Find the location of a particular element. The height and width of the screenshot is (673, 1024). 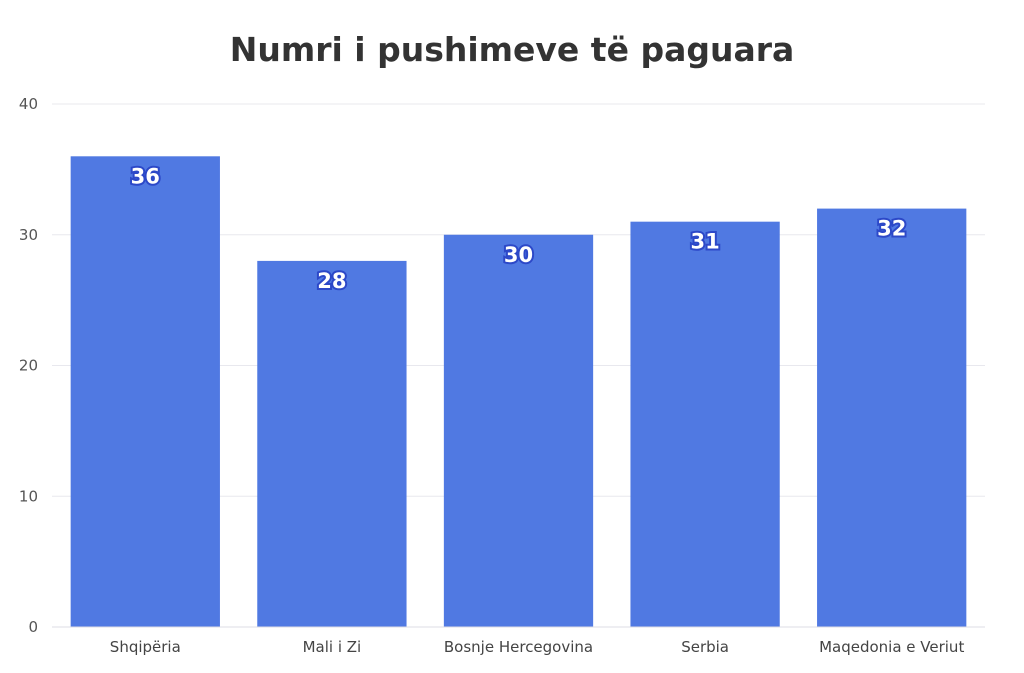

x-tick-label: Mali i Zi is located at coordinates (332, 647).